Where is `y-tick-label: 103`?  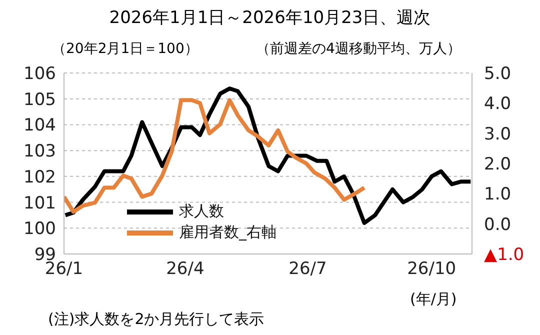 y-tick-label: 103 is located at coordinates (40, 152).